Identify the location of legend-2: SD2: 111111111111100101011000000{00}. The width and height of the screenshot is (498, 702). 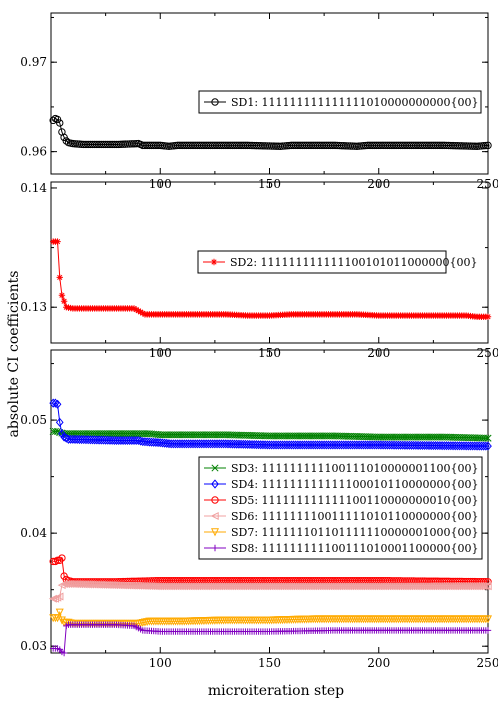
(337, 262).